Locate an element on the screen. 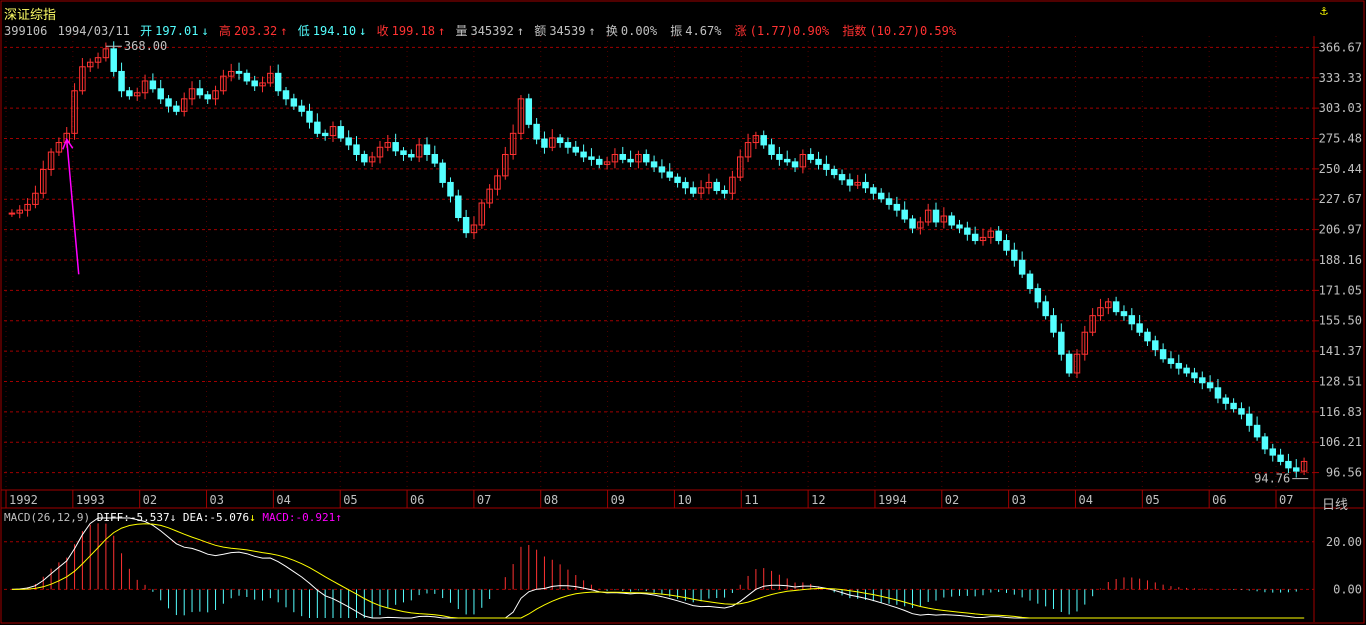 Image resolution: width=1366 pixels, height=625 pixels. anchor-icon: ⚓ is located at coordinates (1324, 11).